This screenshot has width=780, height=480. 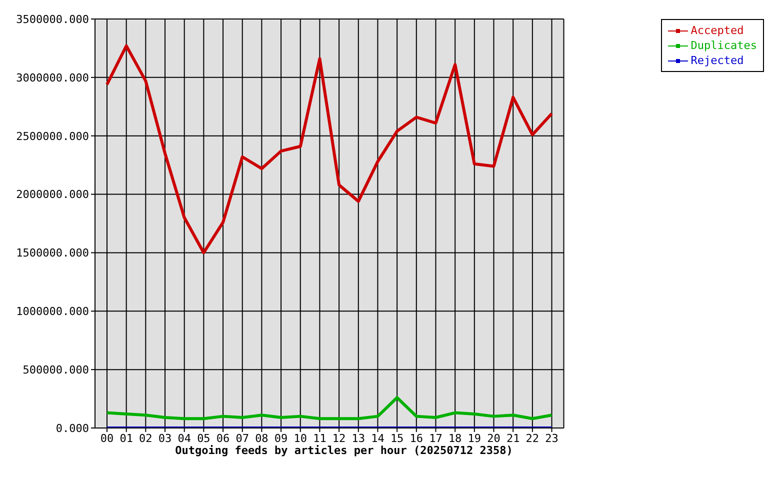 What do you see at coordinates (203, 438) in the screenshot?
I see `x-tick-label: 05` at bounding box center [203, 438].